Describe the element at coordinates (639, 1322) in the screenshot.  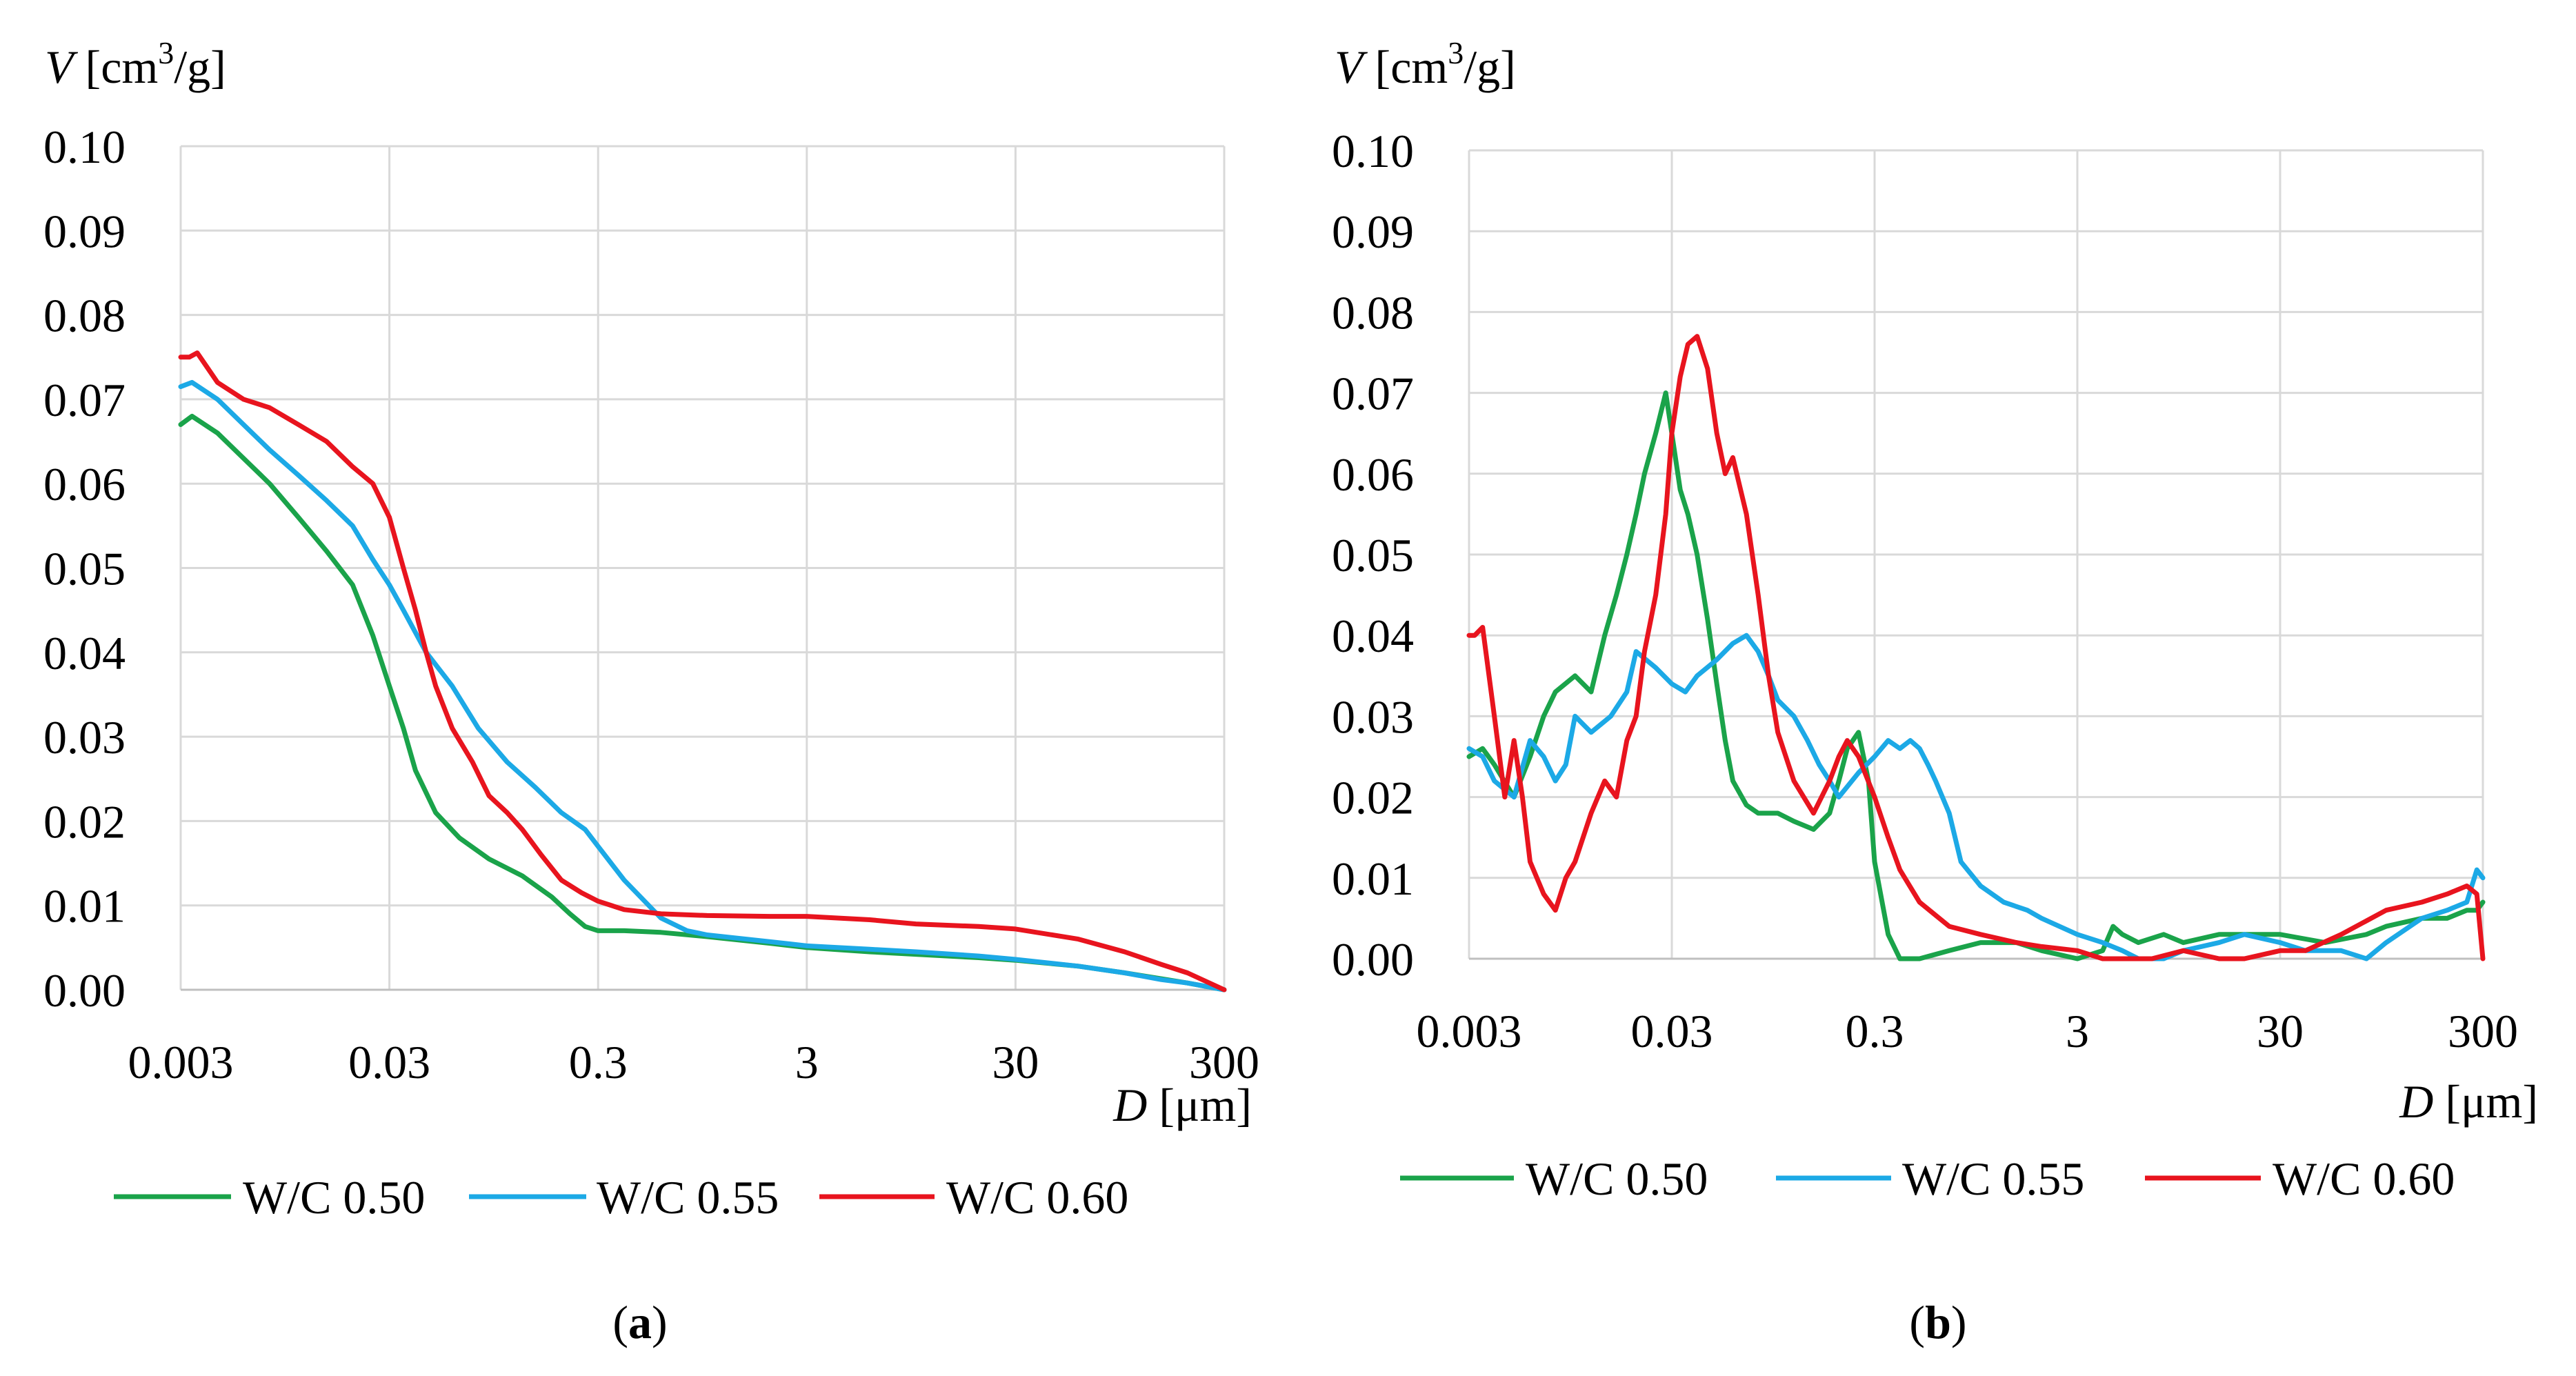
I see `caption-a: (a)` at that location.